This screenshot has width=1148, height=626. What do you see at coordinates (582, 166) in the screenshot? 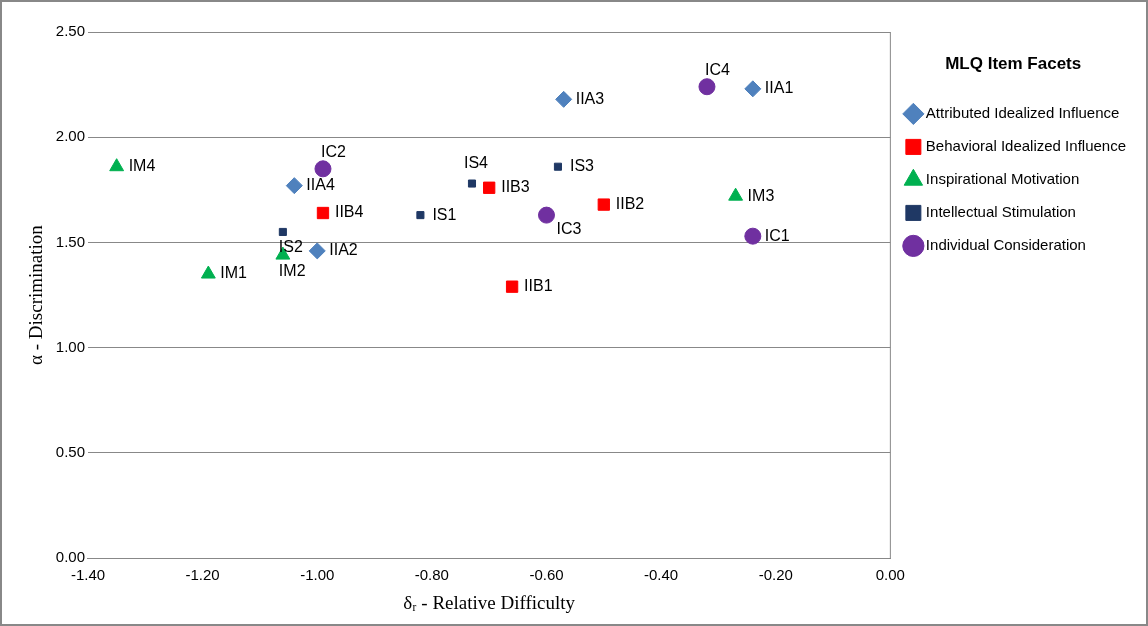
I see `annotation: IS3` at bounding box center [582, 166].